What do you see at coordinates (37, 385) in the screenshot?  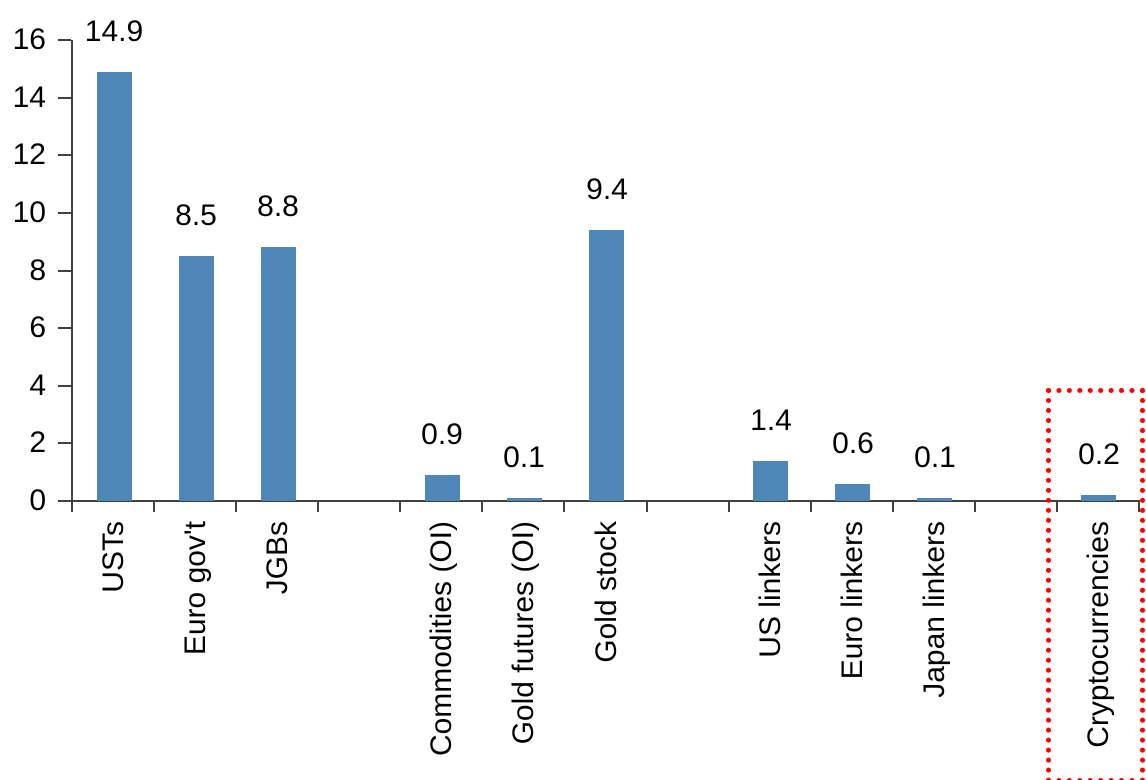 I see `y-tick-label: 4` at bounding box center [37, 385].